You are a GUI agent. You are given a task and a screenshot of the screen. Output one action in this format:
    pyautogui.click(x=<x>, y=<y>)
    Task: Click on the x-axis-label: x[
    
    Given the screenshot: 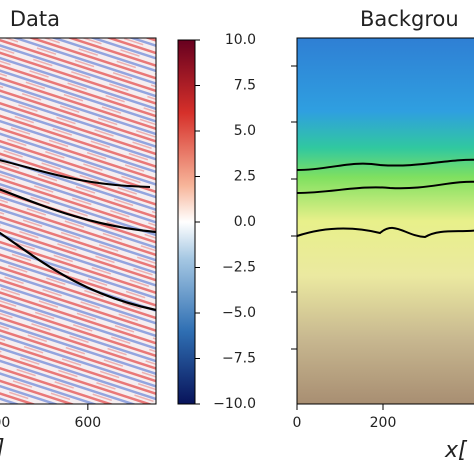 What is the action you would take?
    pyautogui.click(x=456, y=450)
    